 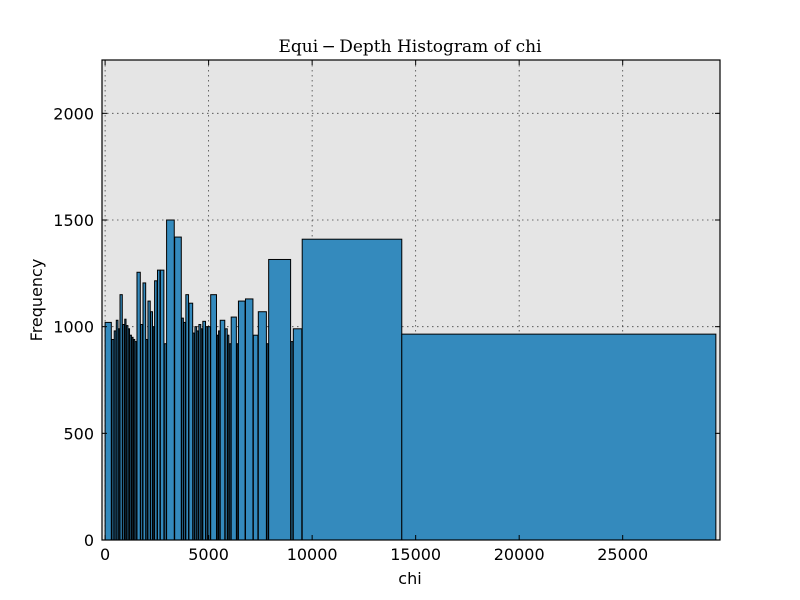 I want to click on x-tick-label: 5000, so click(x=208, y=554).